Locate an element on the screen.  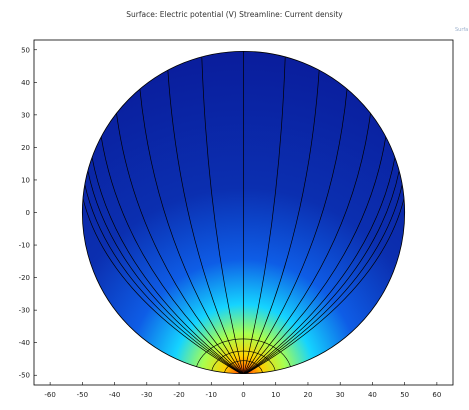
y-tick-label: -20 is located at coordinates (24, 278).